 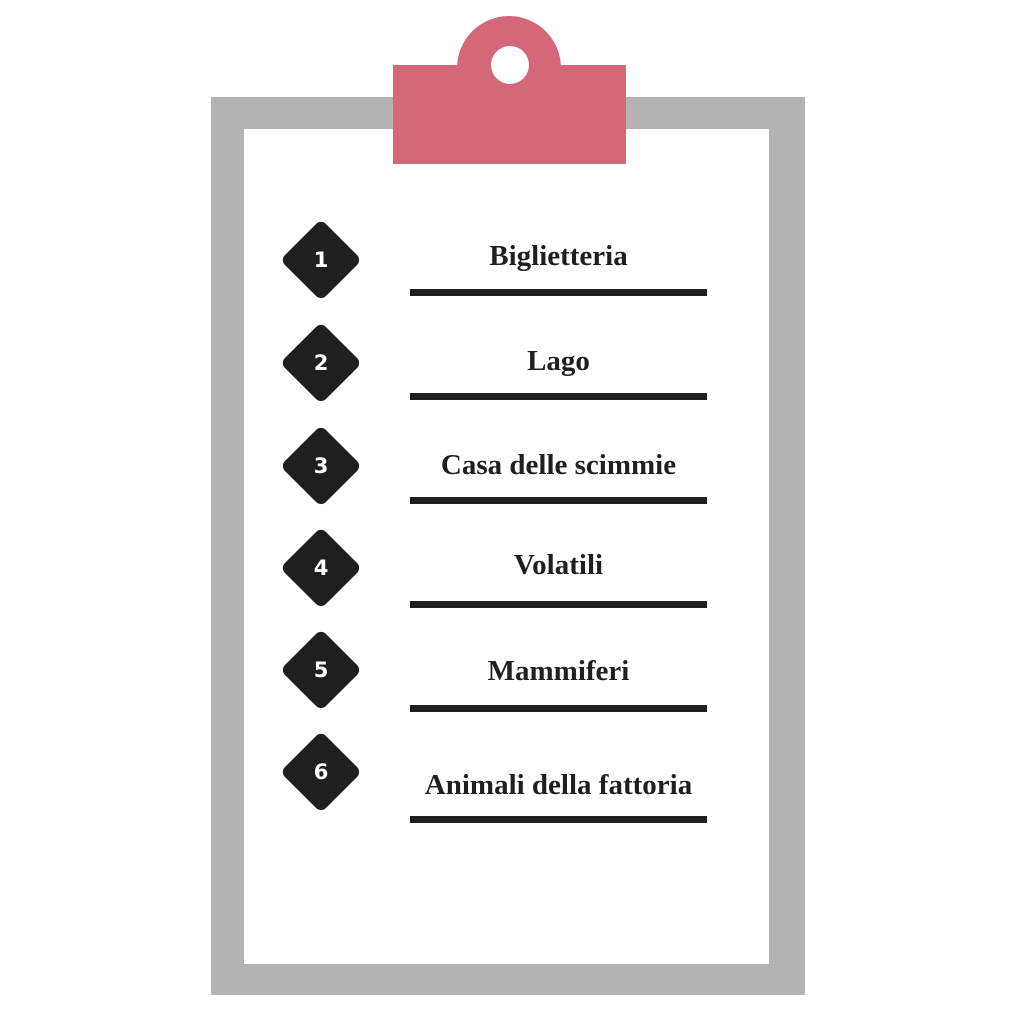 What do you see at coordinates (321, 568) in the screenshot?
I see `item-number: 4` at bounding box center [321, 568].